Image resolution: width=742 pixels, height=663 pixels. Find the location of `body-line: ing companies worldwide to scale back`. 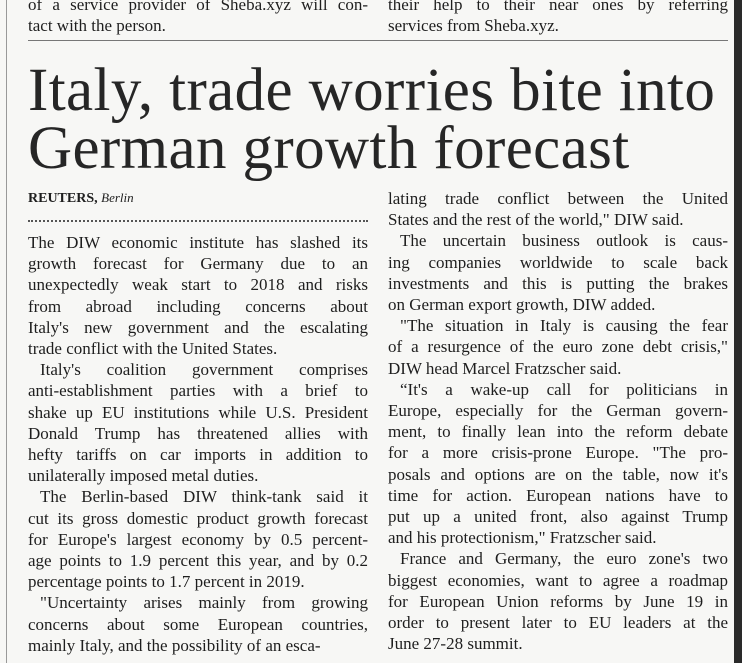

body-line: ing companies worldwide to scale back is located at coordinates (558, 262).